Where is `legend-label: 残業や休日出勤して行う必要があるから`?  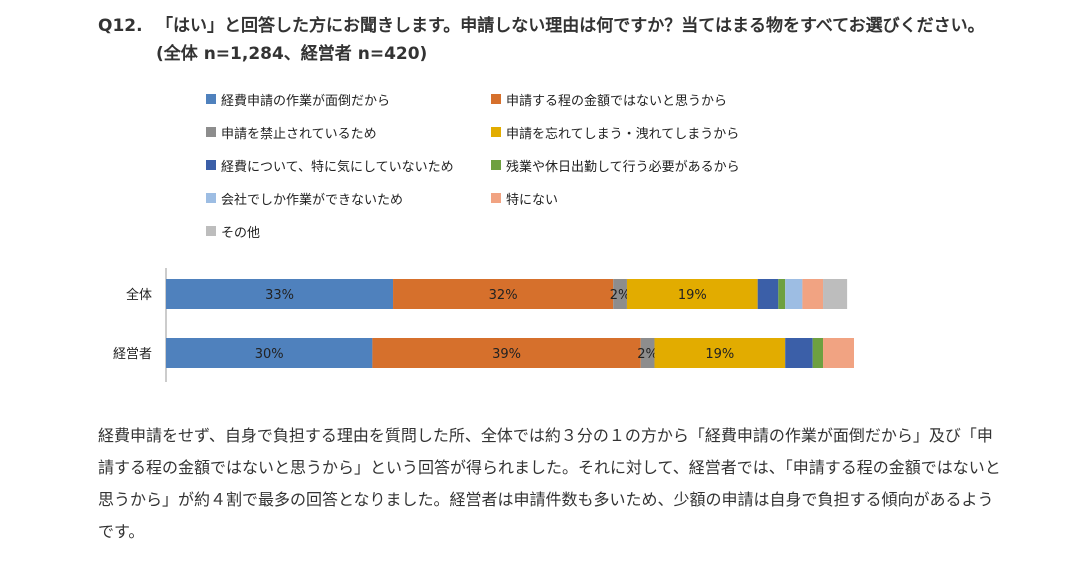
legend-label: 残業や休日出勤して行う必要があるから is located at coordinates (623, 167).